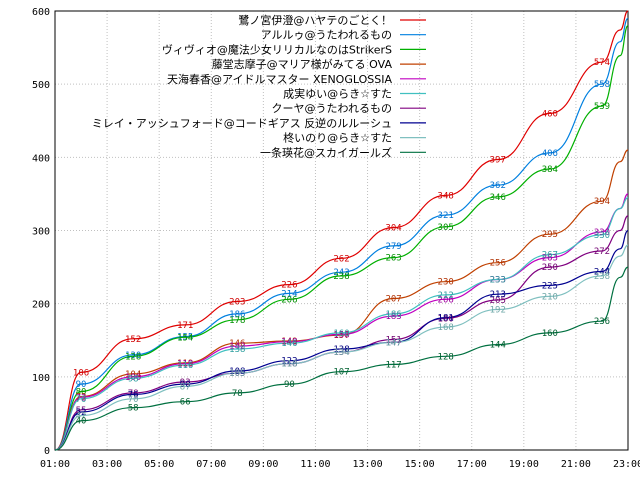 The height and width of the screenshot is (480, 640). What do you see at coordinates (81, 417) in the screenshot?
I see `data-label: 47` at bounding box center [81, 417].